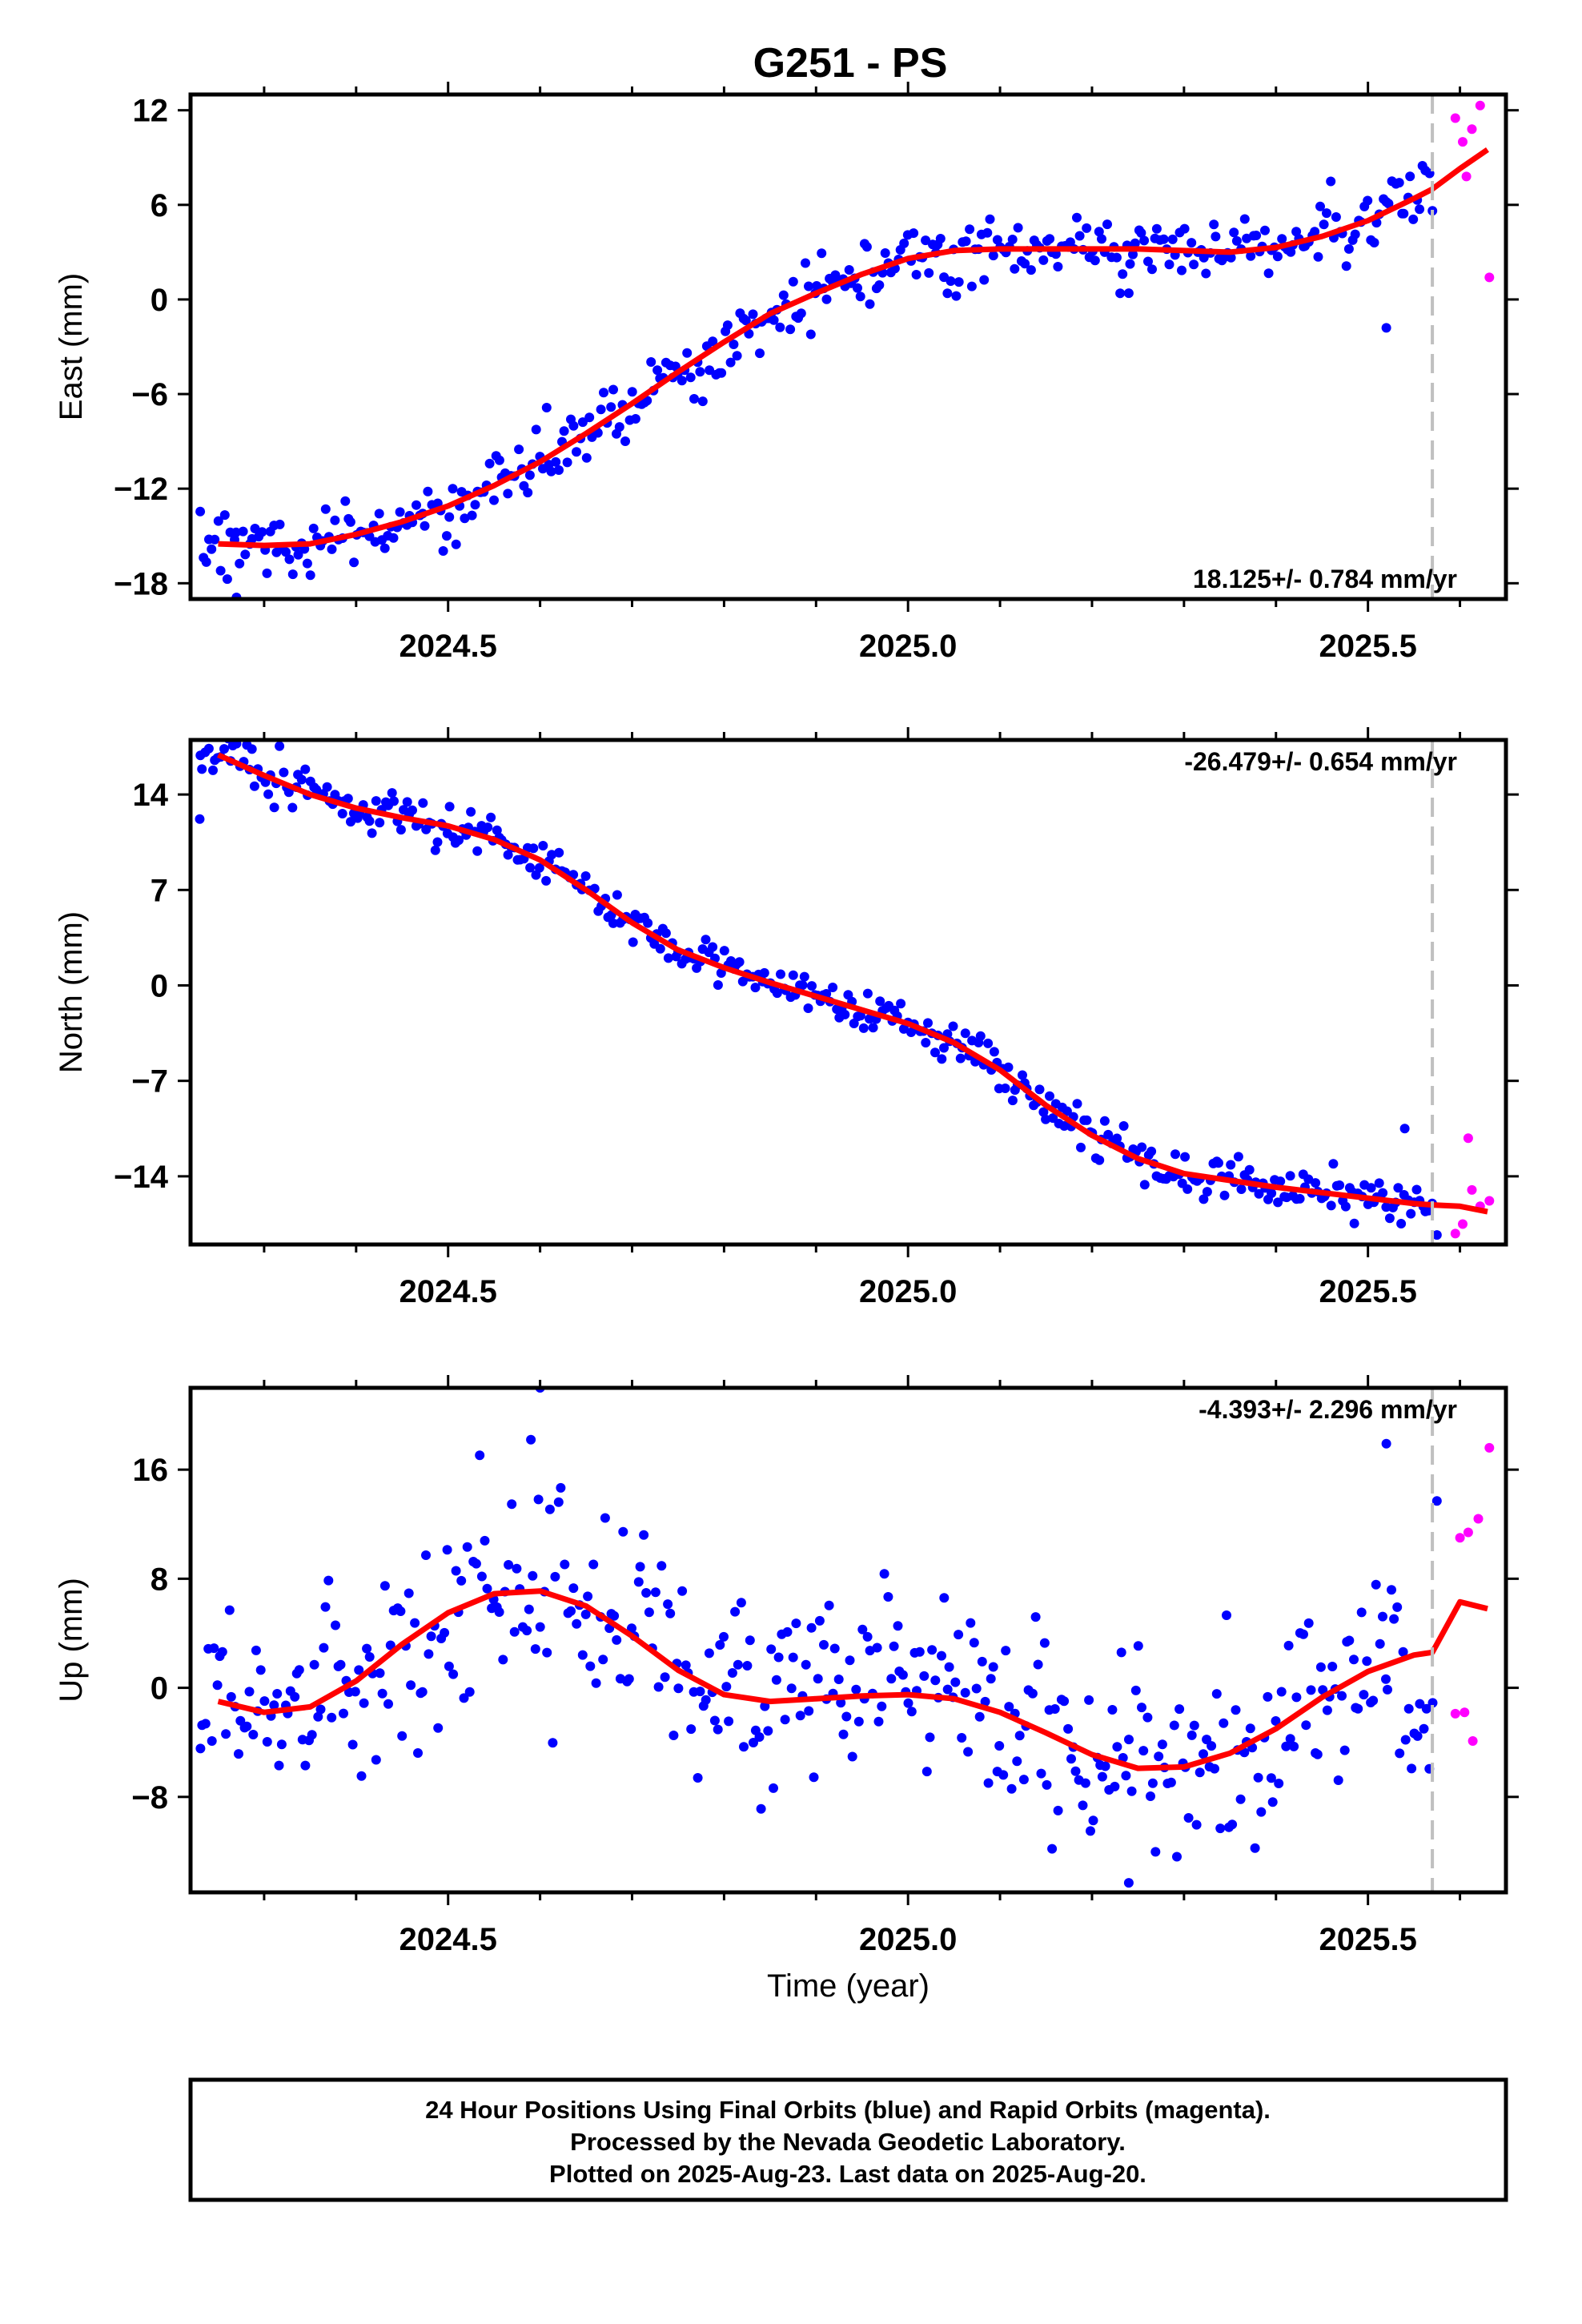 This screenshot has height=2324, width=1582. What do you see at coordinates (159, 891) in the screenshot?
I see `y-tick-label: 7` at bounding box center [159, 891].